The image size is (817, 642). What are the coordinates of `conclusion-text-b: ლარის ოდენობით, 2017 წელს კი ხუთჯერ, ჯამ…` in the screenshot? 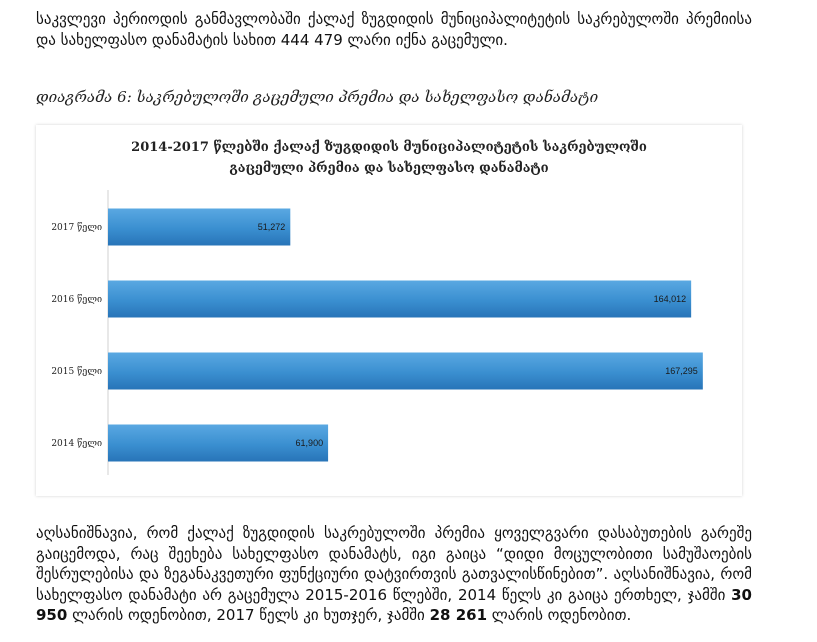 It's located at (248, 615).